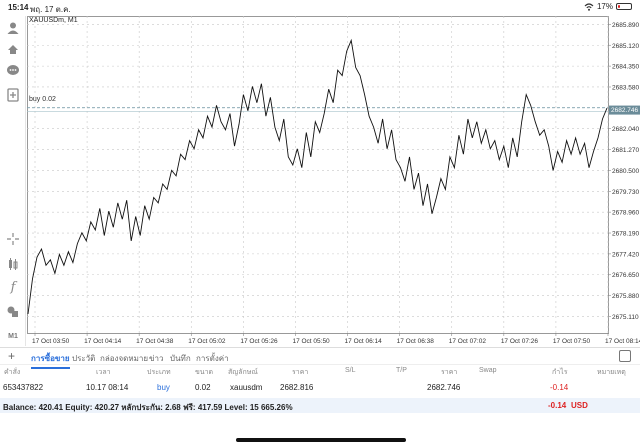 Image resolution: width=640 pixels, height=447 pixels. What do you see at coordinates (23, 387) in the screenshot?
I see `cell-ticket: 653437822` at bounding box center [23, 387].